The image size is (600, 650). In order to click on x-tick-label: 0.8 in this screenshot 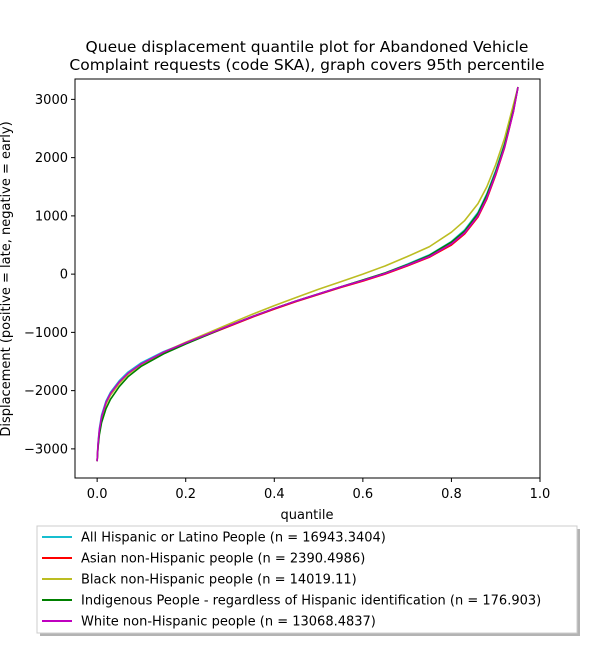, I will do `click(451, 494)`.